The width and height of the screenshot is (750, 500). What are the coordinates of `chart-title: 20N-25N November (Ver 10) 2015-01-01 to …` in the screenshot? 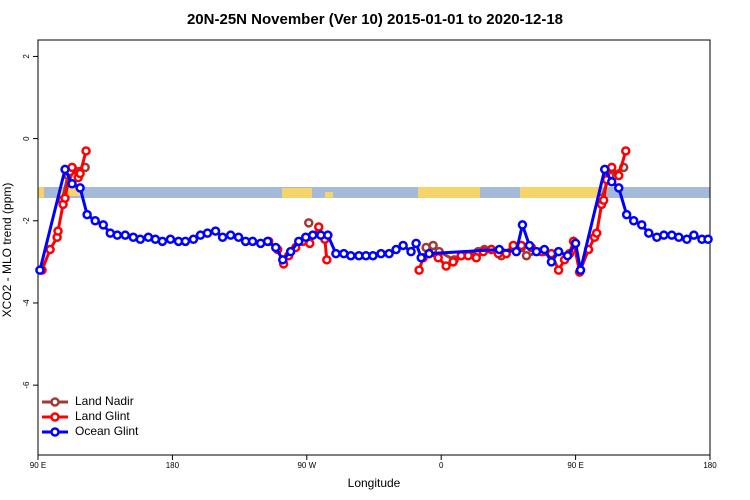 It's located at (375, 19).